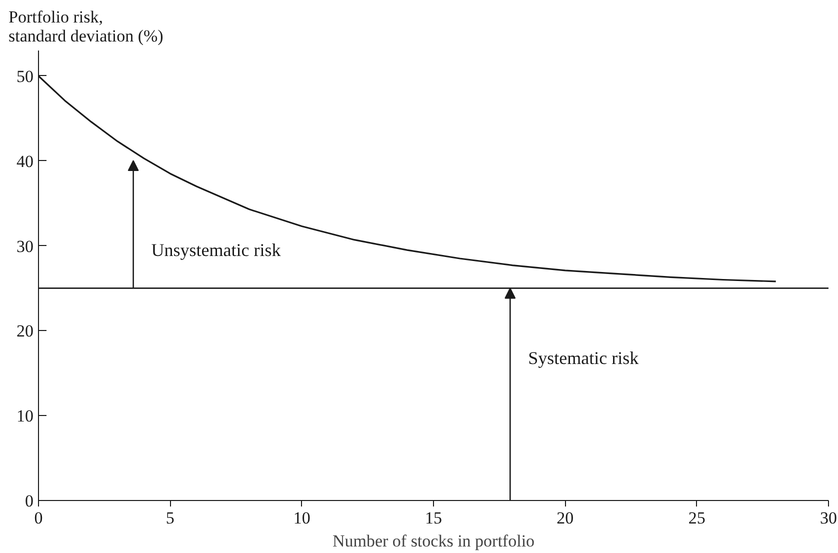  Describe the element at coordinates (170, 518) in the screenshot. I see `x-tick-label: 5` at that location.